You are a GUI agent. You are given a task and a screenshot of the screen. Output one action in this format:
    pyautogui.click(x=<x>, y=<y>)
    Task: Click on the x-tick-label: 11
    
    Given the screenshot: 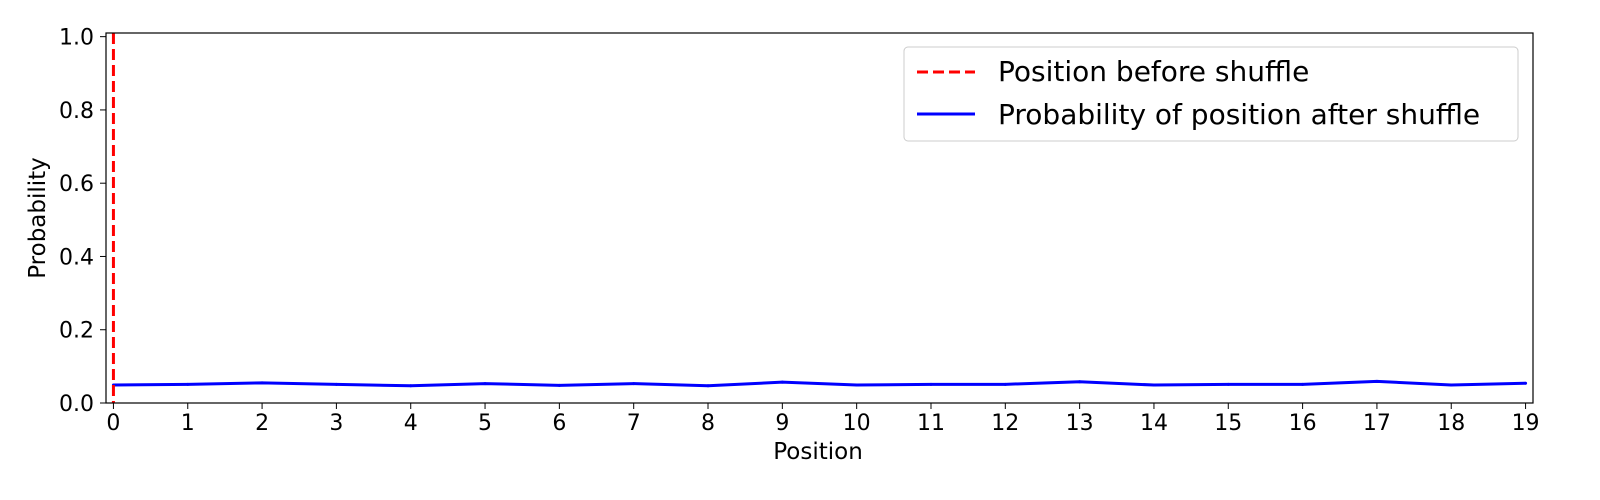 What is the action you would take?
    pyautogui.click(x=931, y=423)
    